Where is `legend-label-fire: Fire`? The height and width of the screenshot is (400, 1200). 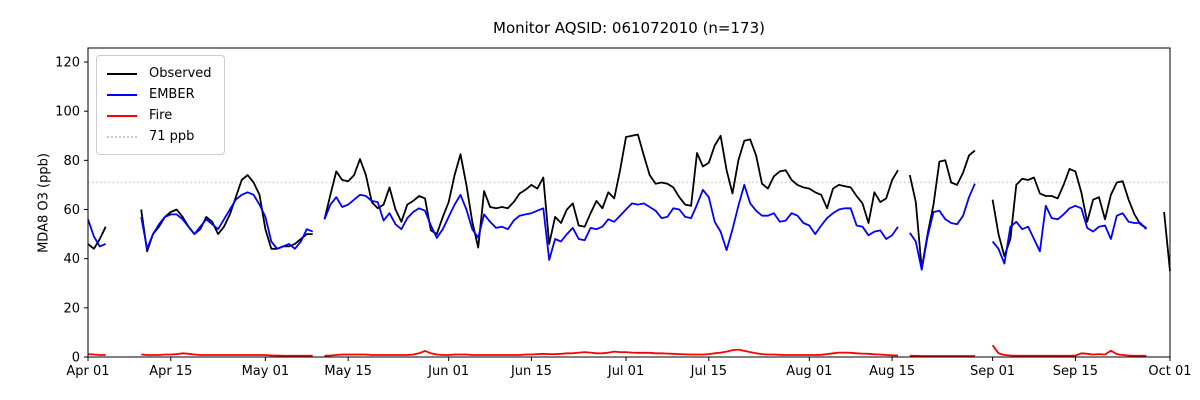 legend-label-fire: Fire is located at coordinates (161, 115).